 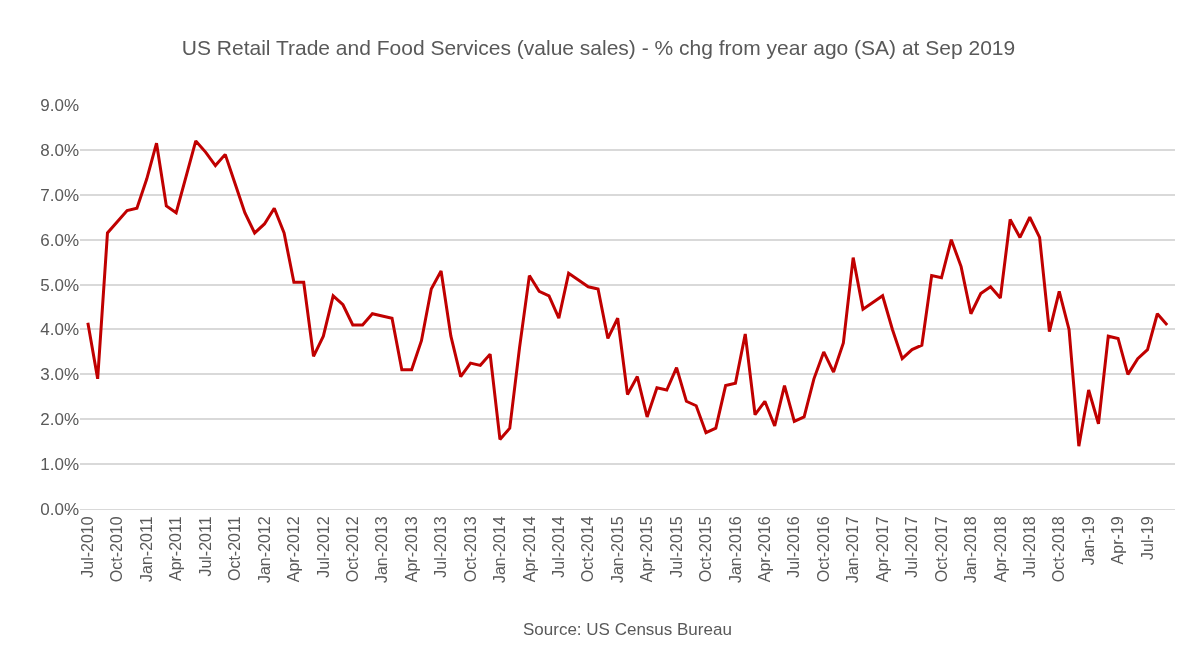 What do you see at coordinates (264, 550) in the screenshot?
I see `x-tick-label: Jan-2012` at bounding box center [264, 550].